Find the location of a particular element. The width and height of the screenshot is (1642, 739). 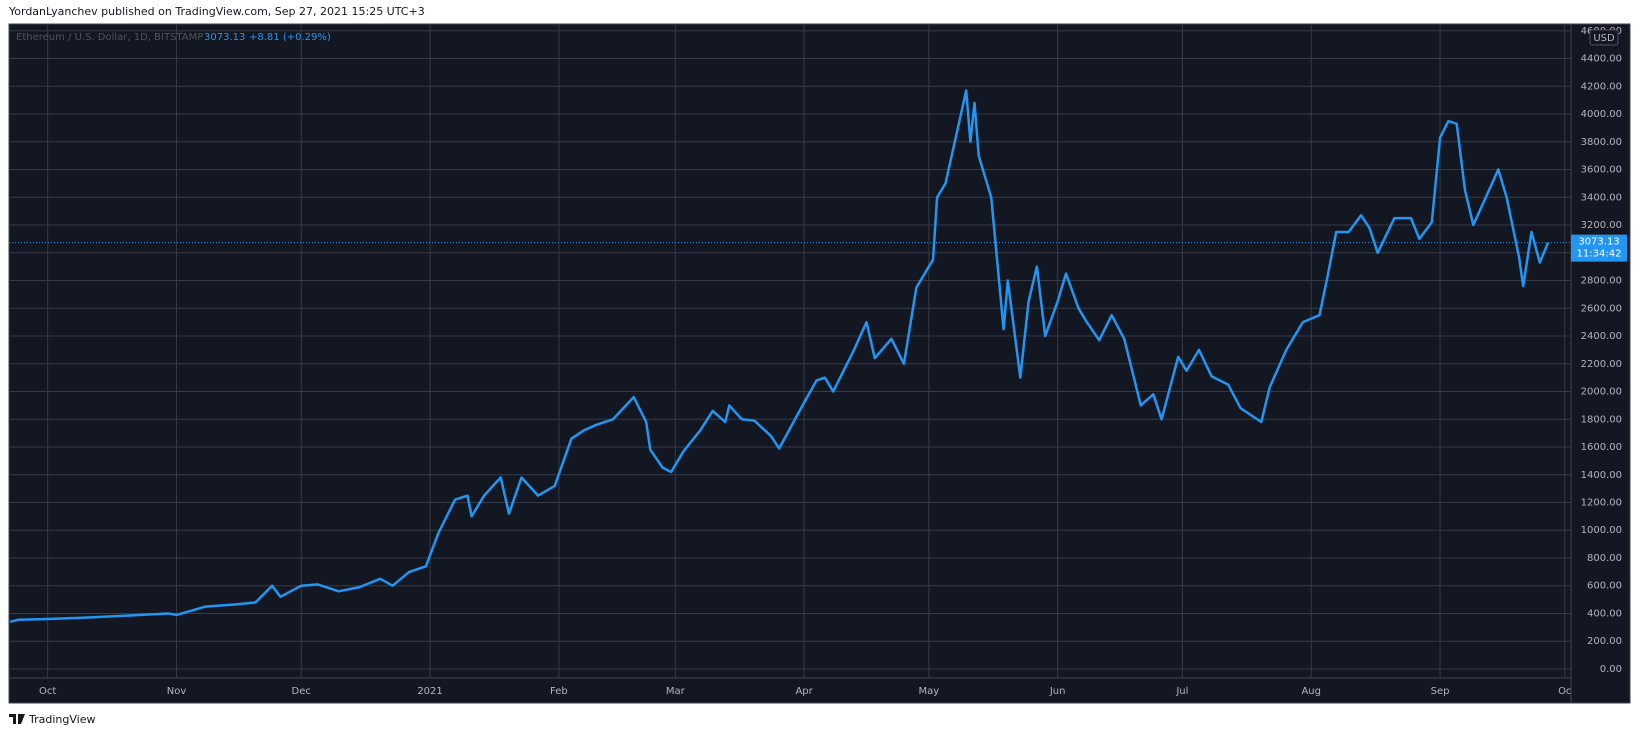

price-badge is located at coordinates (1599, 248).